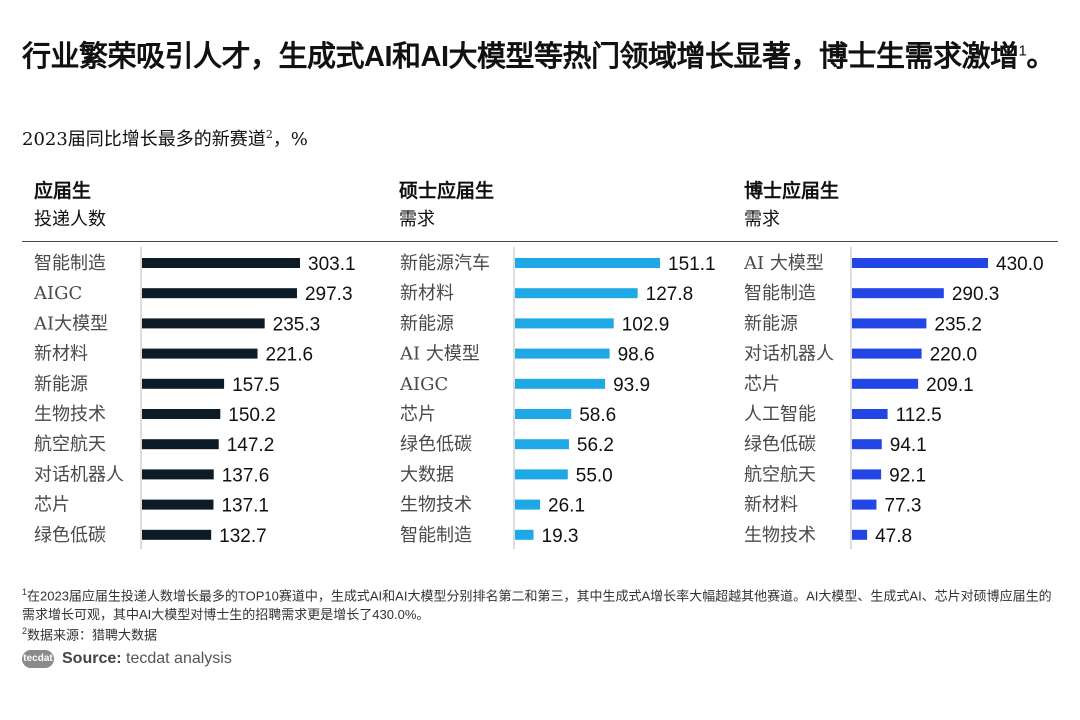  What do you see at coordinates (595, 445) in the screenshot?
I see `value-label: 56.2` at bounding box center [595, 445].